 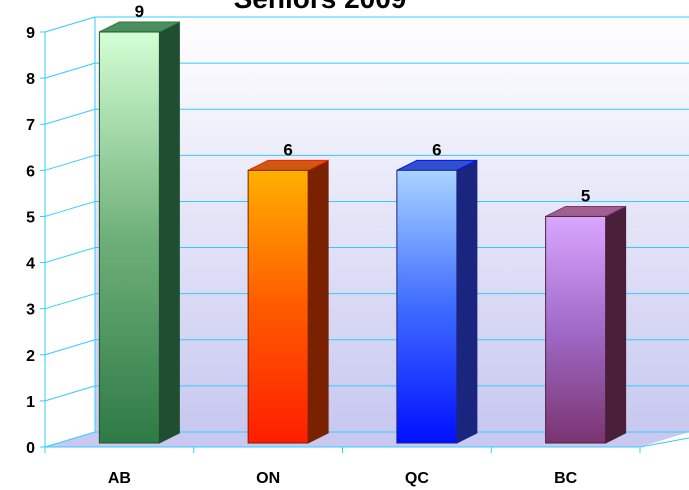 I want to click on y-tick-label: 9, so click(x=30, y=33).